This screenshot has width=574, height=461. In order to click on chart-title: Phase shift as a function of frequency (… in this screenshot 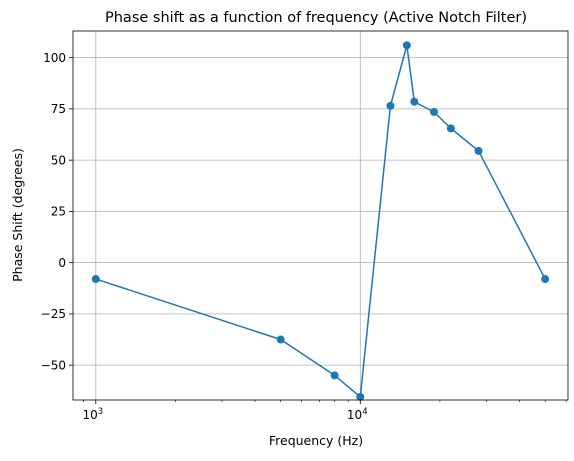, I will do `click(316, 18)`.